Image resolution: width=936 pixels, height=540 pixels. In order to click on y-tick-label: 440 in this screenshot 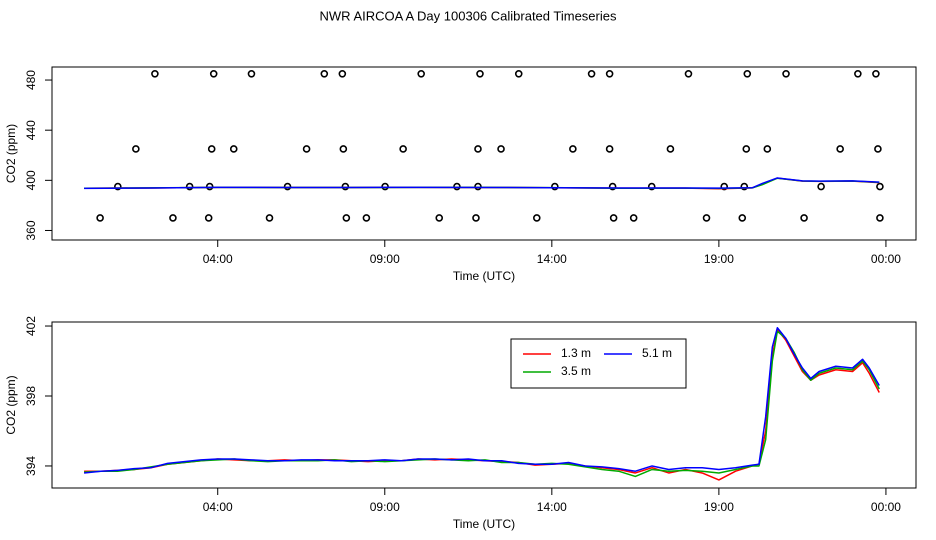, I will do `click(31, 130)`.